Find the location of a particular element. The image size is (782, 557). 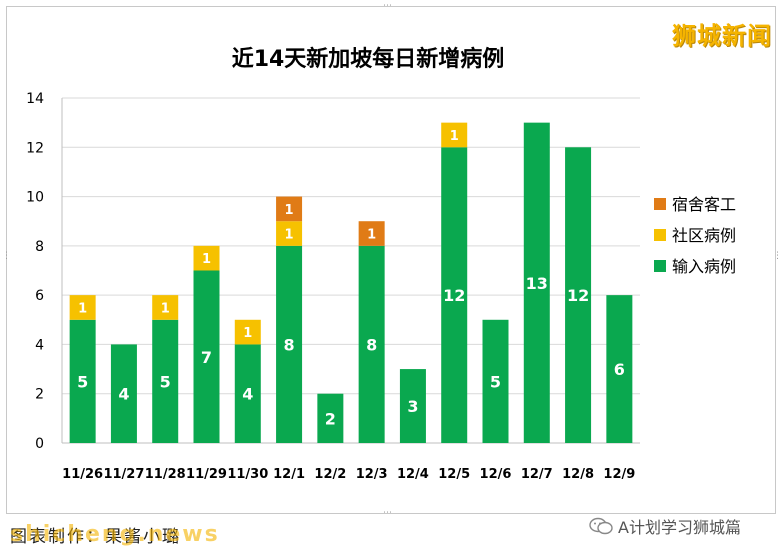

y-tick-label: 6 is located at coordinates (39, 296).